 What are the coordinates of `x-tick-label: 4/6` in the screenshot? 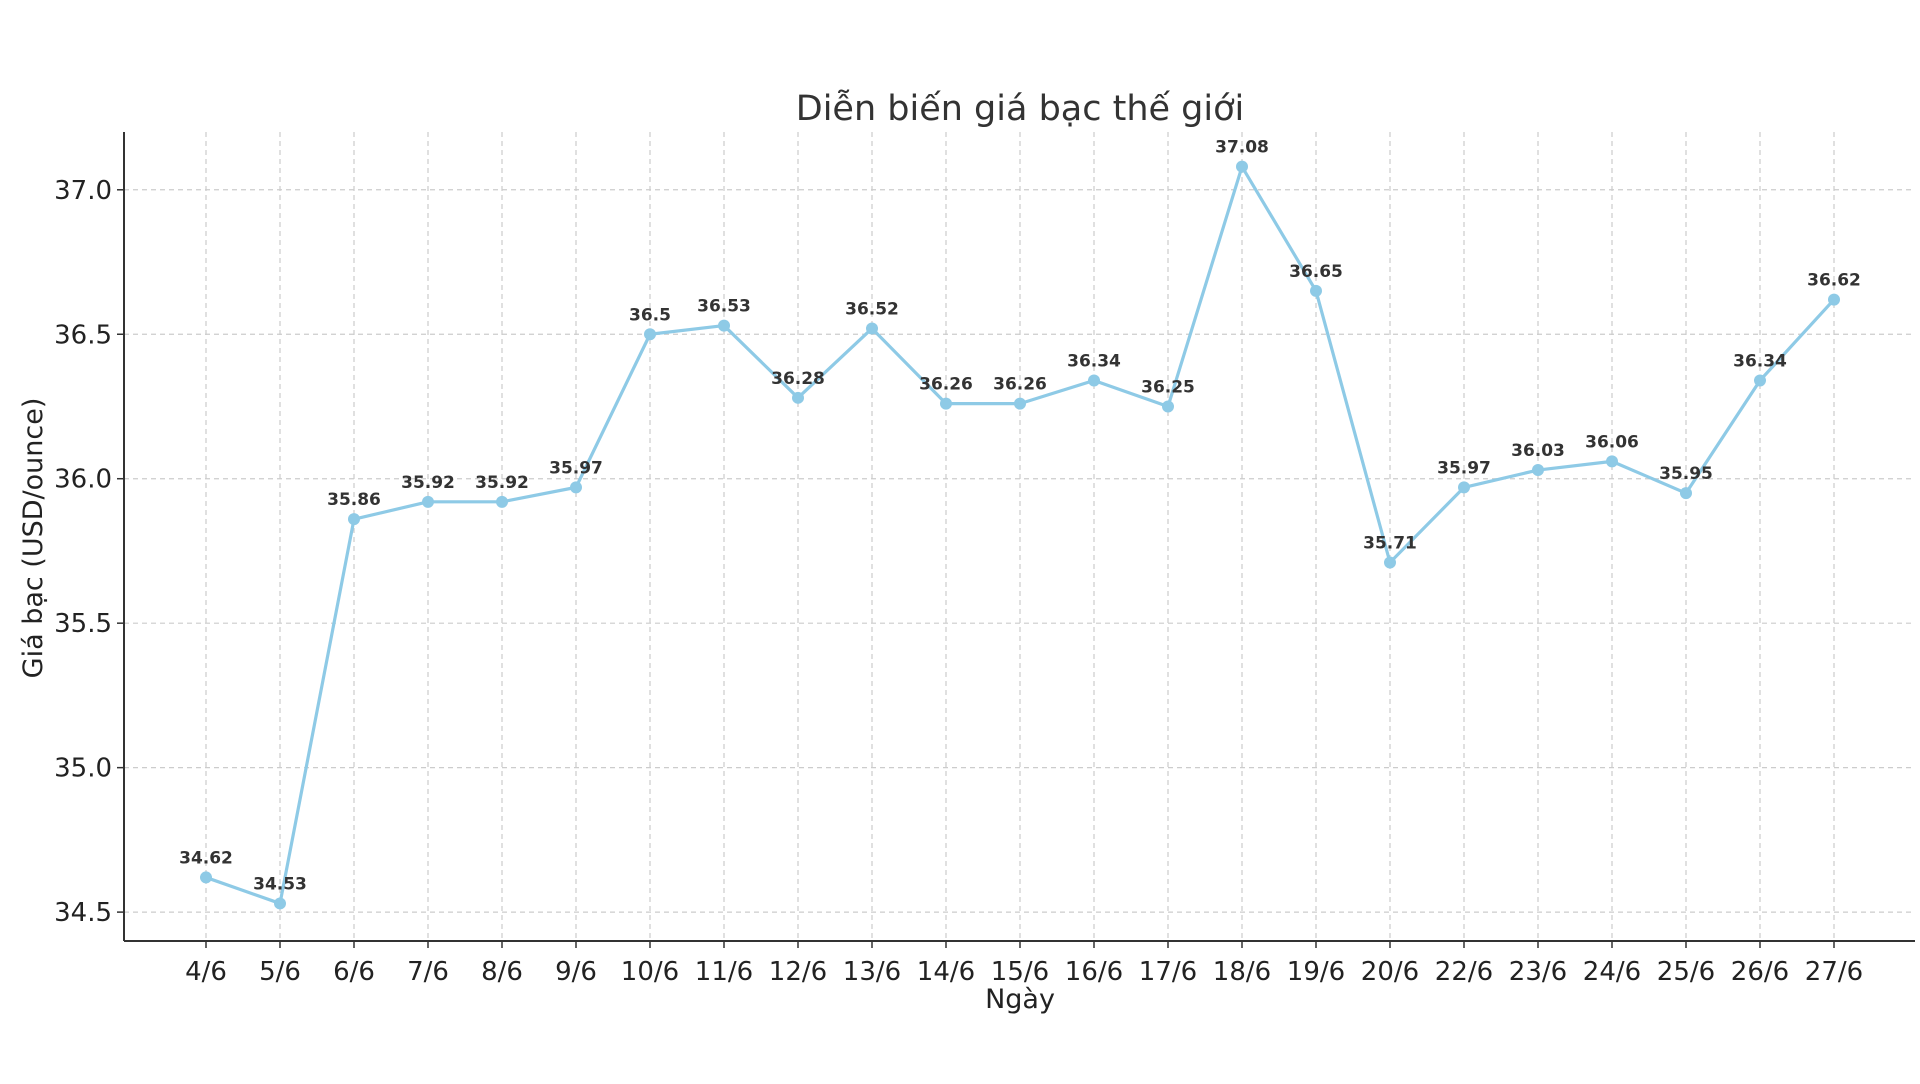 It's located at (206, 972).